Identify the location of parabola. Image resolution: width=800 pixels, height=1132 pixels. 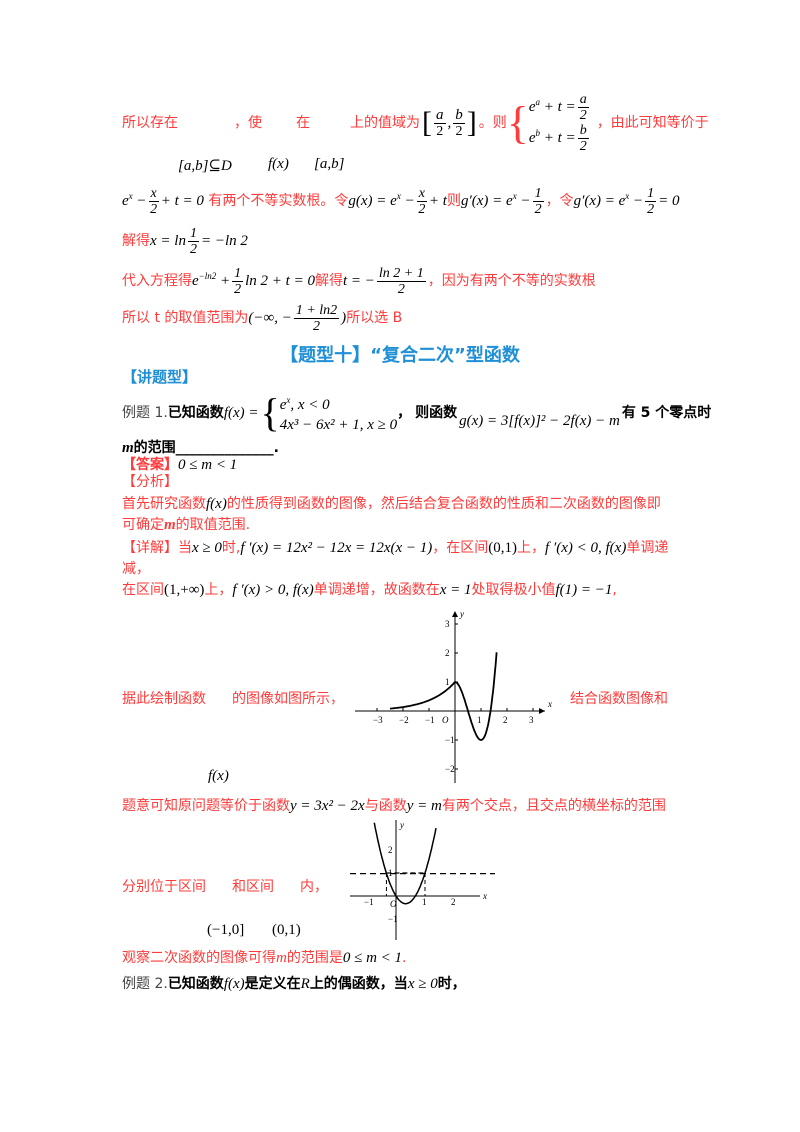
(405, 863).